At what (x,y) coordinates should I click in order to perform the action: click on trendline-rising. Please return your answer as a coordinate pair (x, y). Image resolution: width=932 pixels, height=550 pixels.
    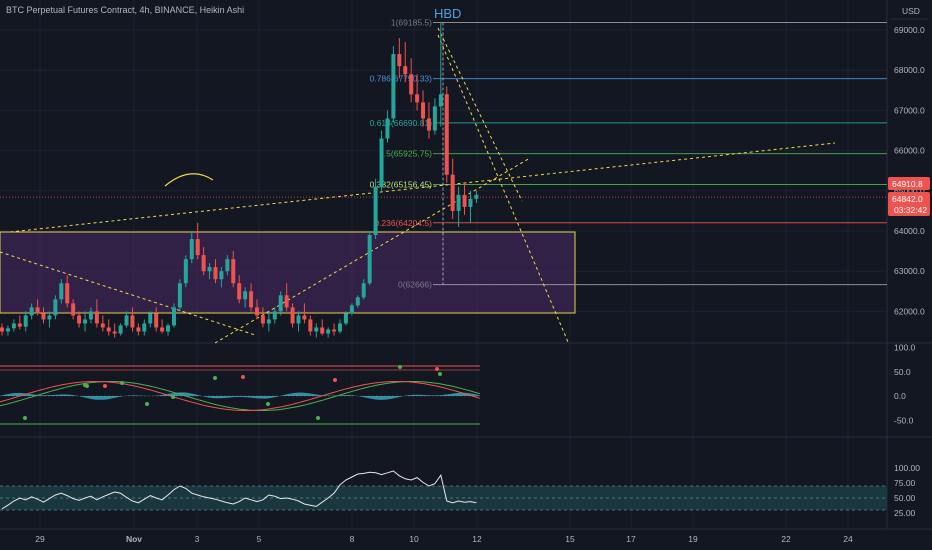
    Looking at the image, I should click on (372, 250).